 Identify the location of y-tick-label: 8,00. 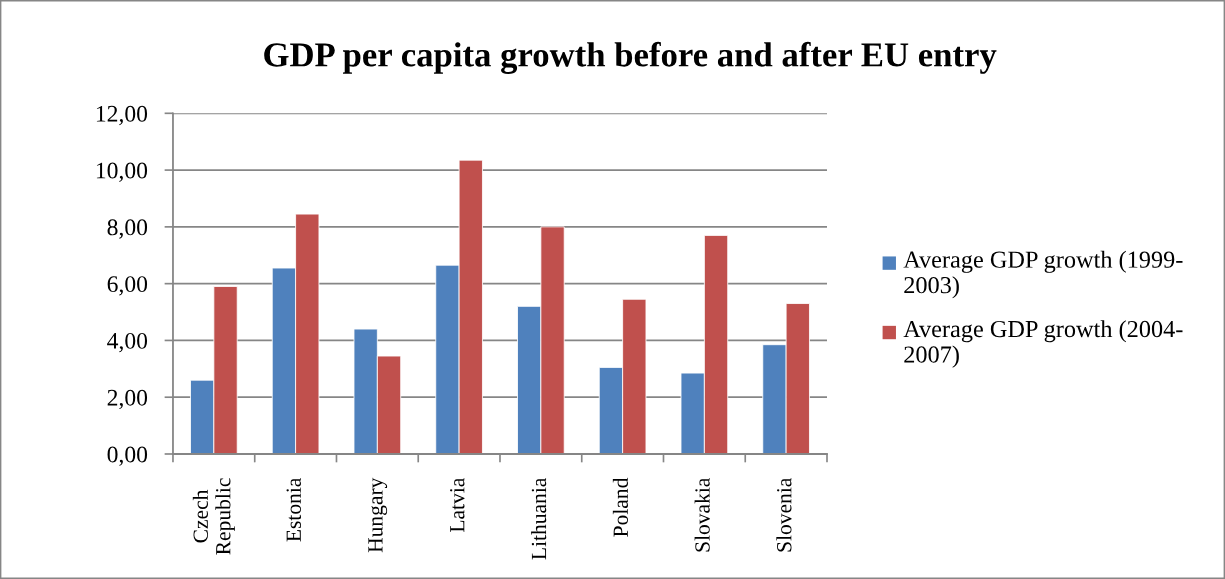
(127, 229).